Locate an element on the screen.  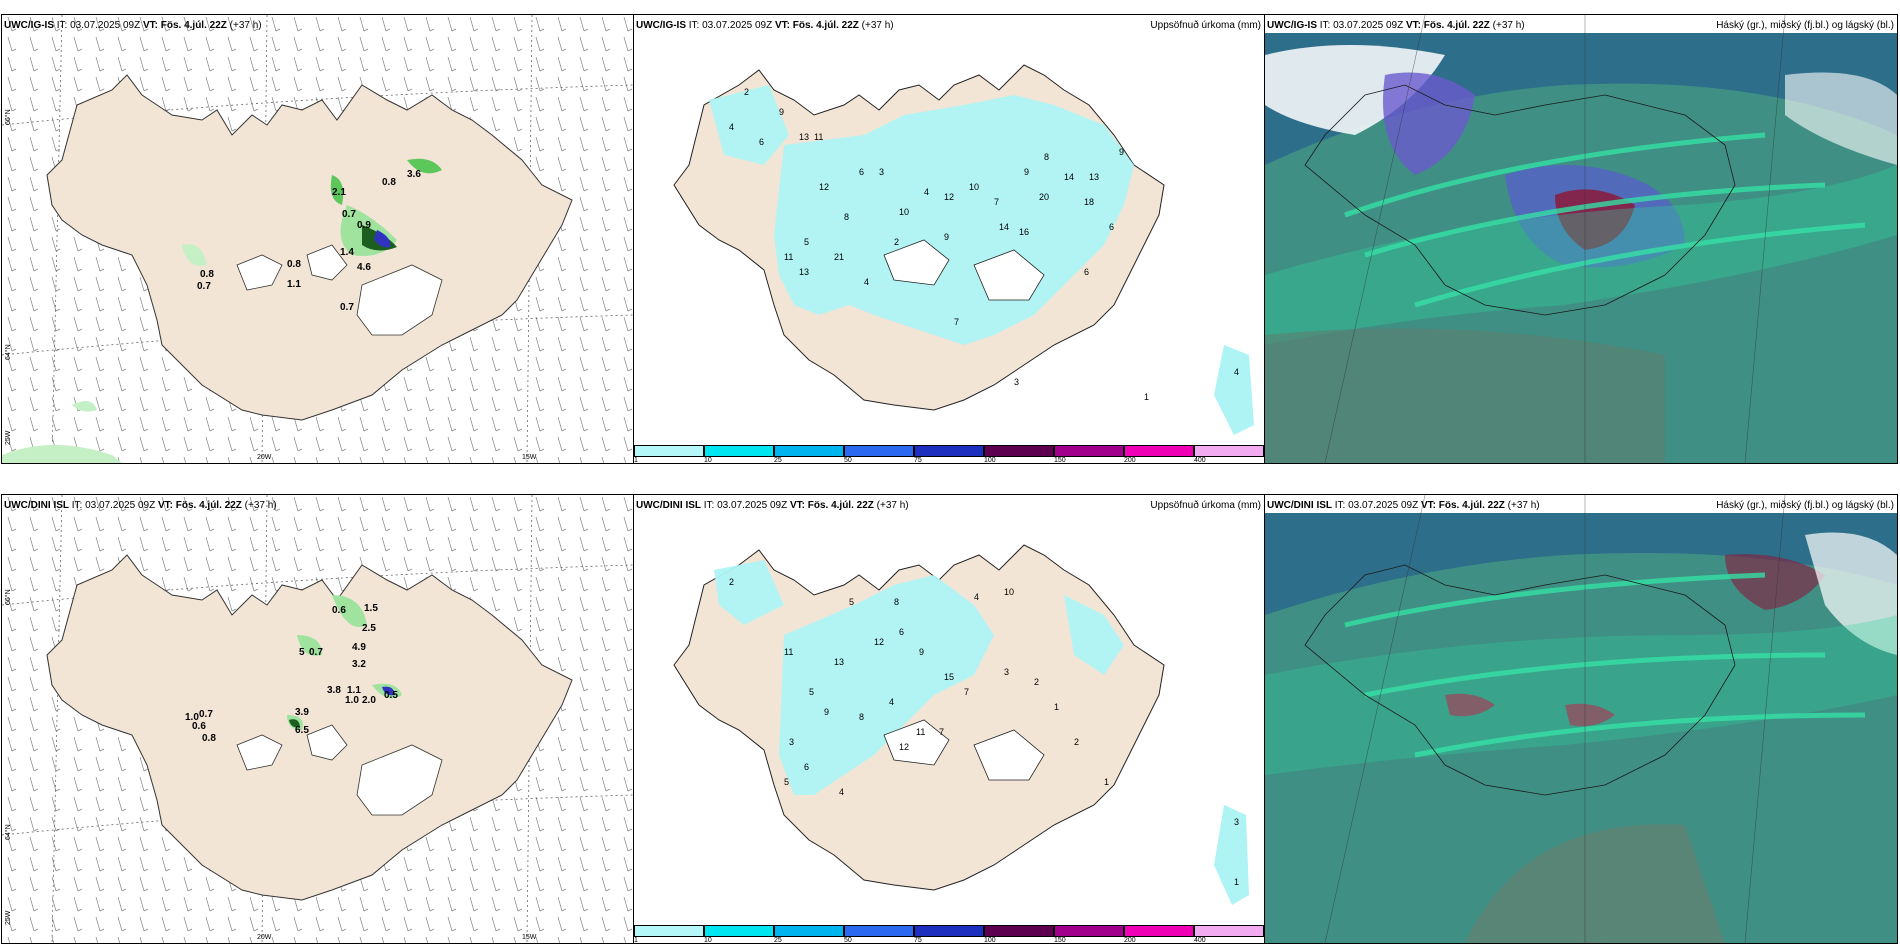
svg-text: 1.5 is located at coordinates (371, 608).